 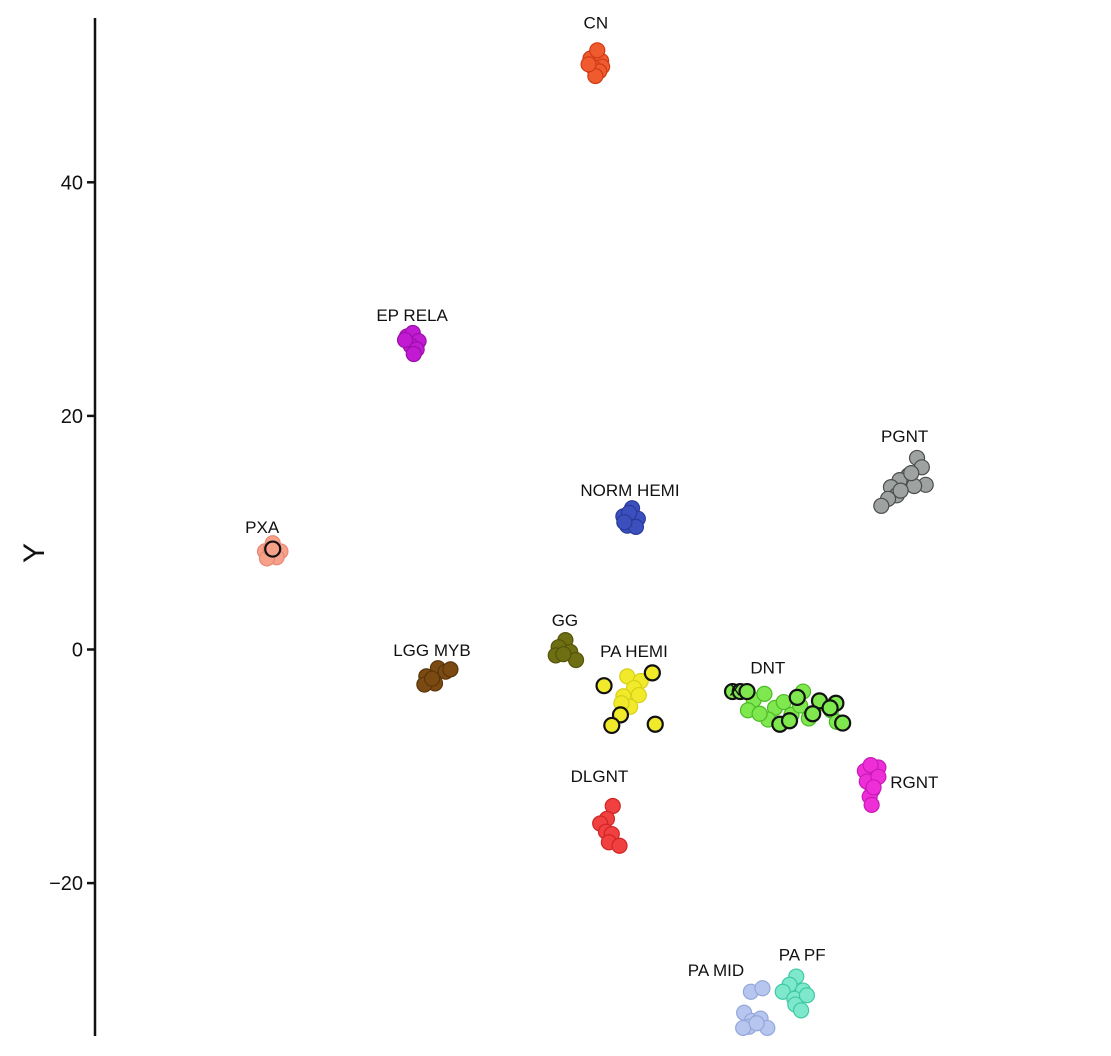 What do you see at coordinates (634, 651) in the screenshot?
I see `cluster-label: PA HEMI` at bounding box center [634, 651].